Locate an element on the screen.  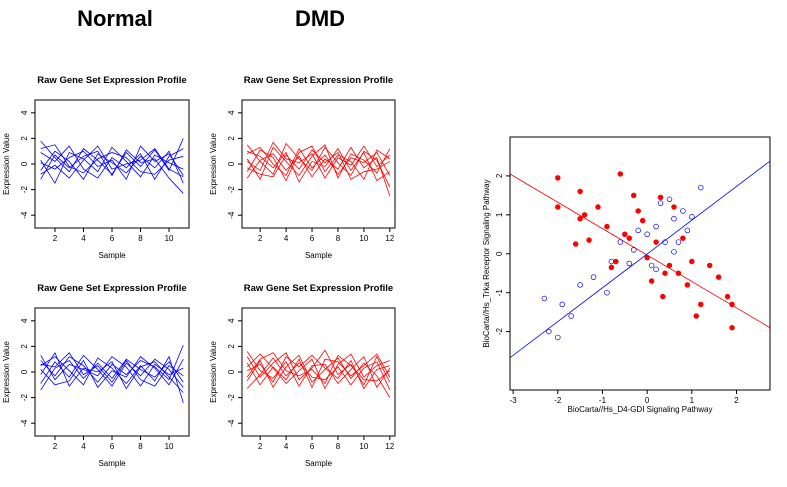
group-header: DMD is located at coordinates (320, 18).